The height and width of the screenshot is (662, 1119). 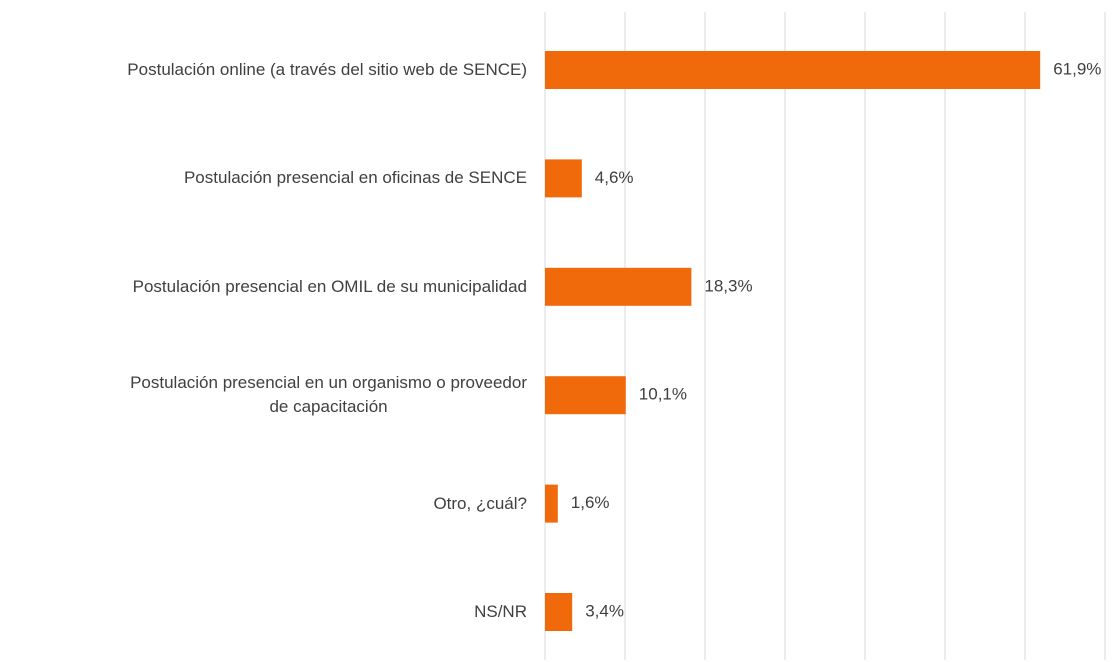 What do you see at coordinates (604, 610) in the screenshot?
I see `data-label: 3,4%` at bounding box center [604, 610].